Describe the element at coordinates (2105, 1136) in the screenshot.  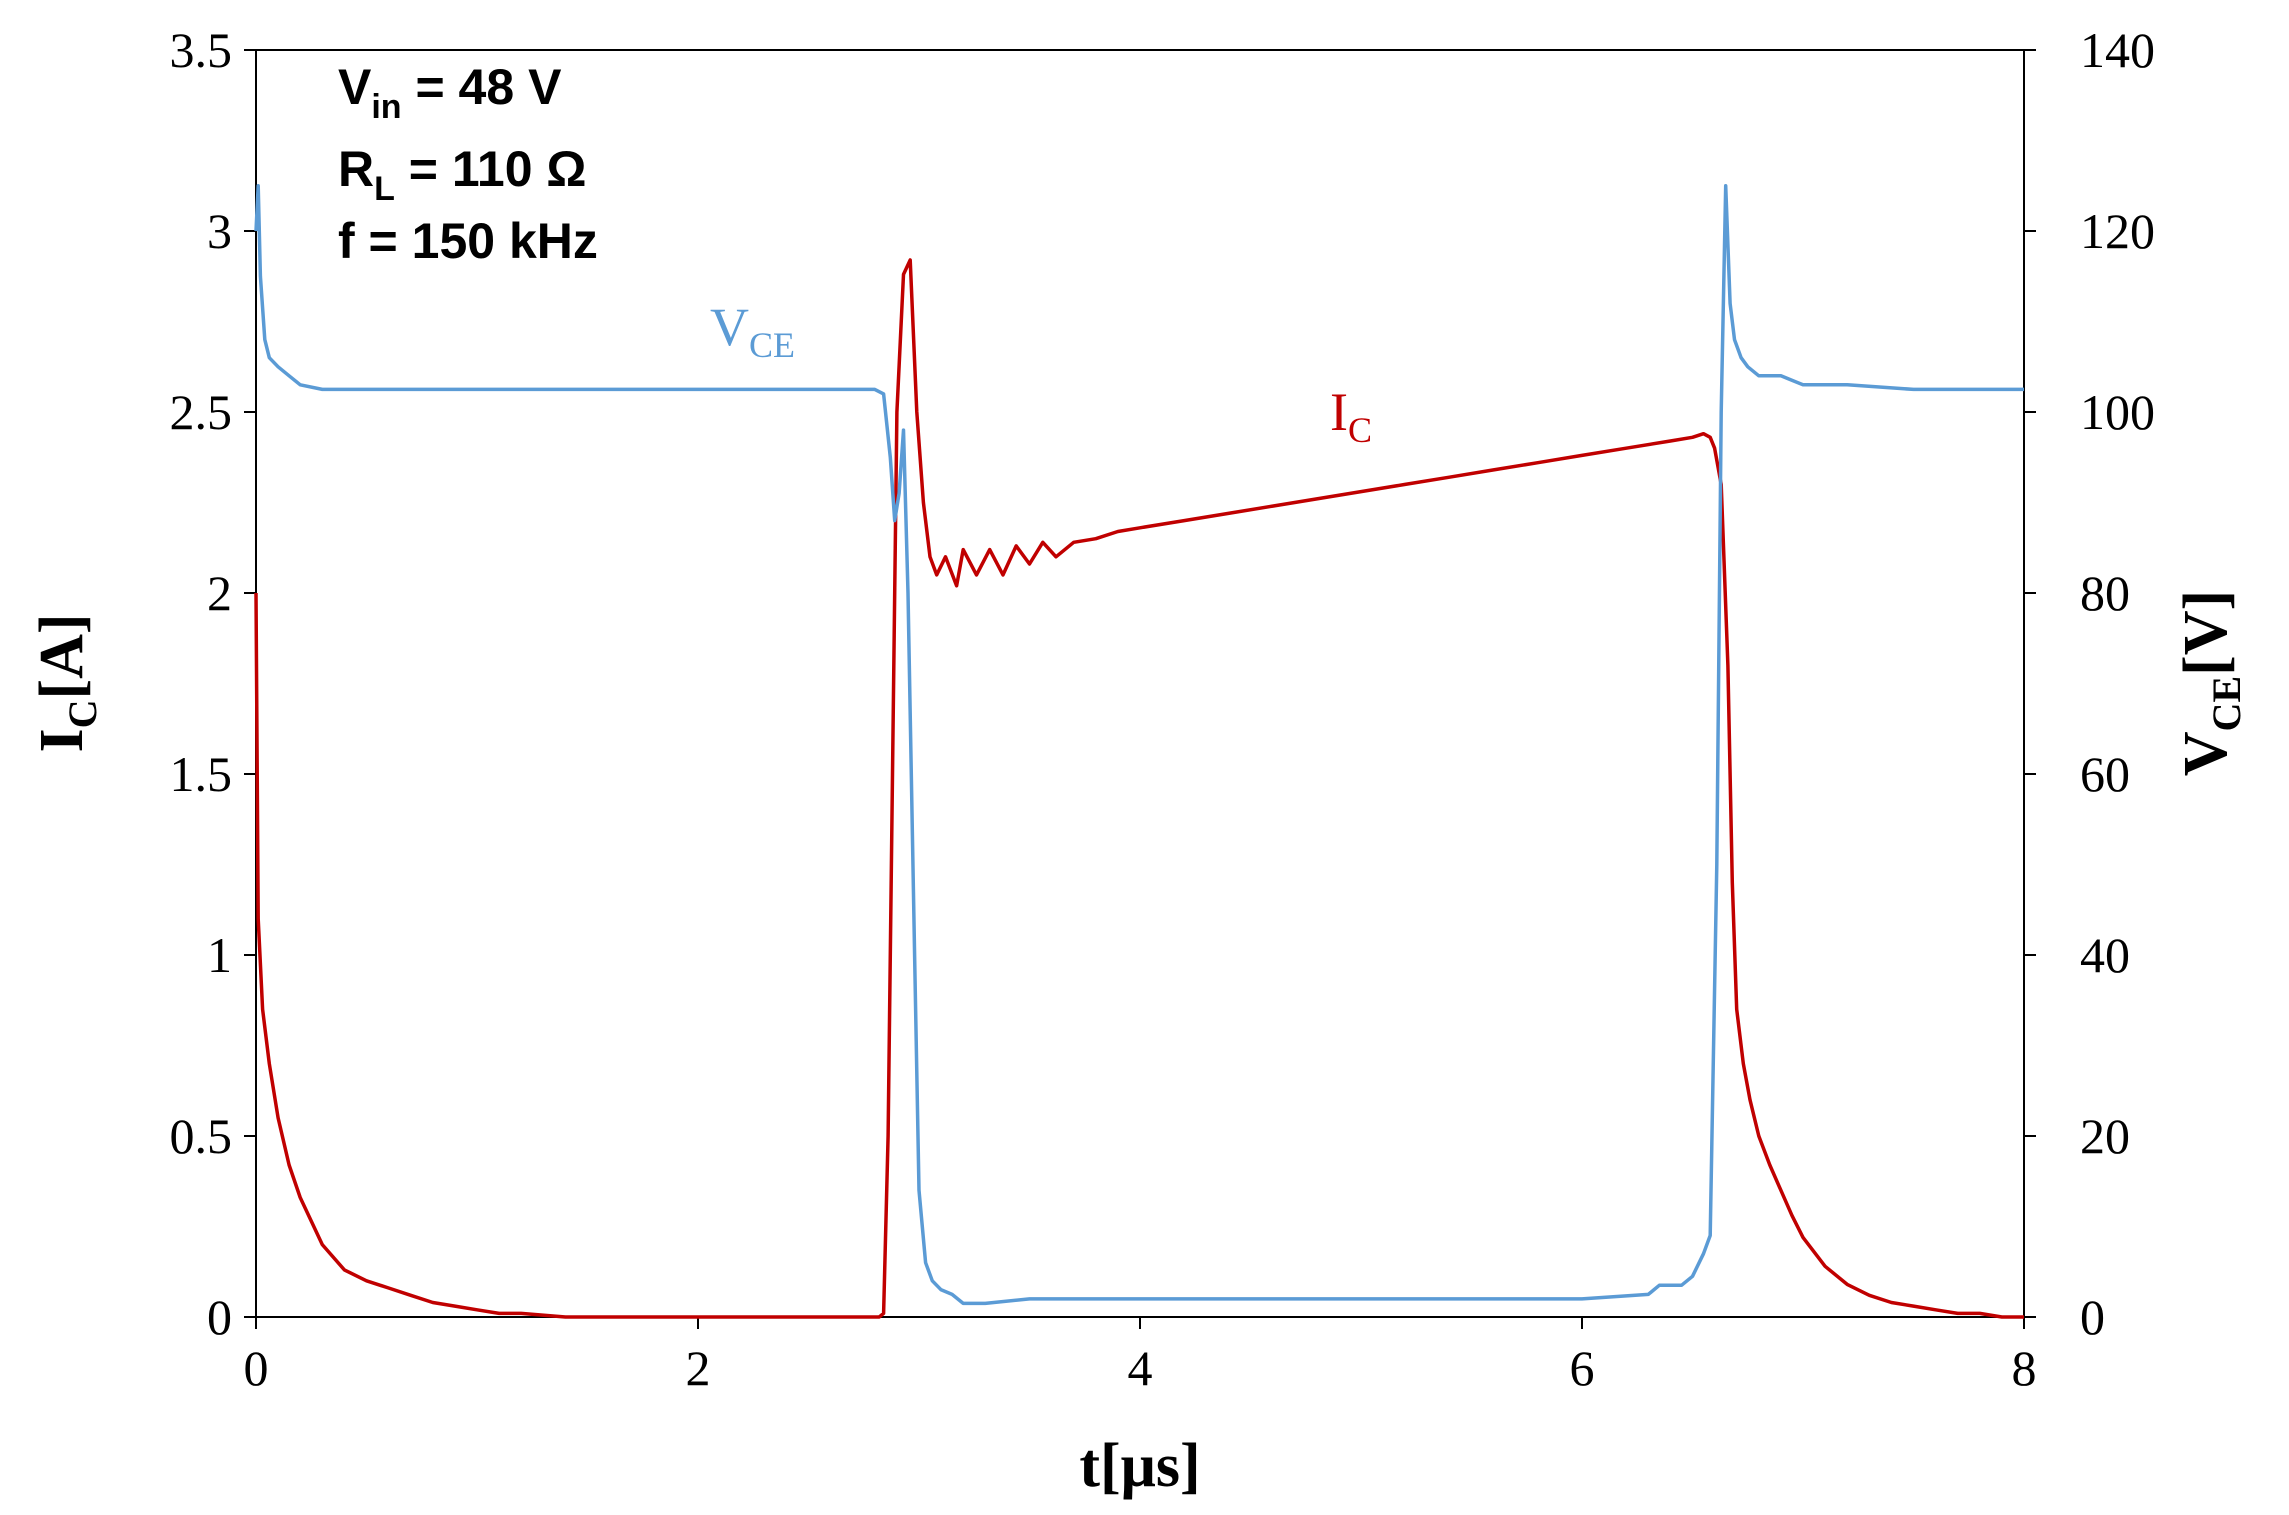
I see `y-right-tick-label: 20` at that location.